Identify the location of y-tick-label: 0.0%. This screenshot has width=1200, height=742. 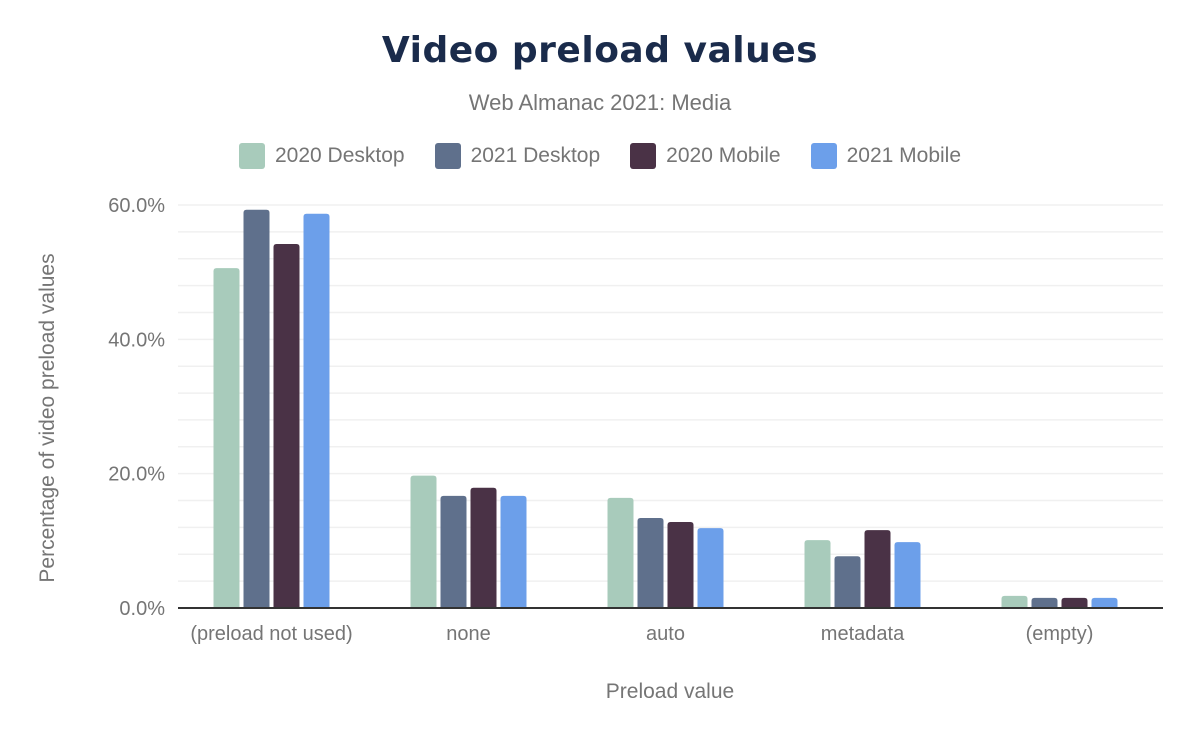
(142, 609).